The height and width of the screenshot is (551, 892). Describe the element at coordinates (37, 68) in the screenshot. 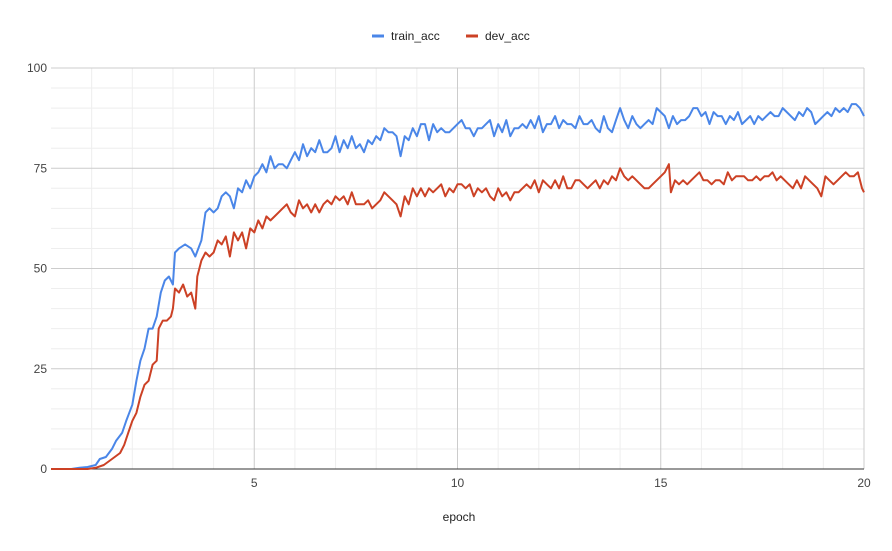

I see `y-tick-label: 100` at that location.